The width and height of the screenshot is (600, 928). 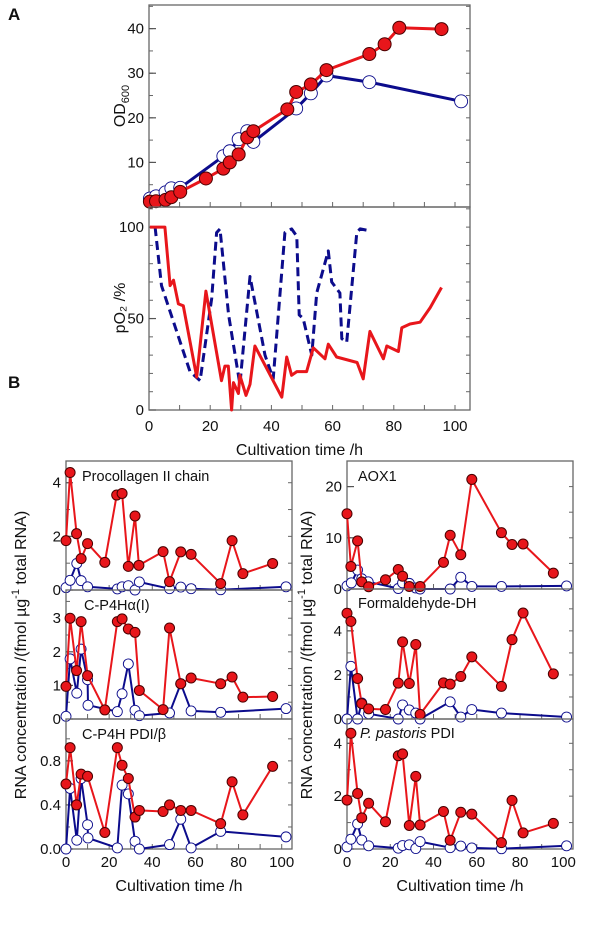 What do you see at coordinates (135, 319) in the screenshot?
I see `y-tick-label: 50` at bounding box center [135, 319].